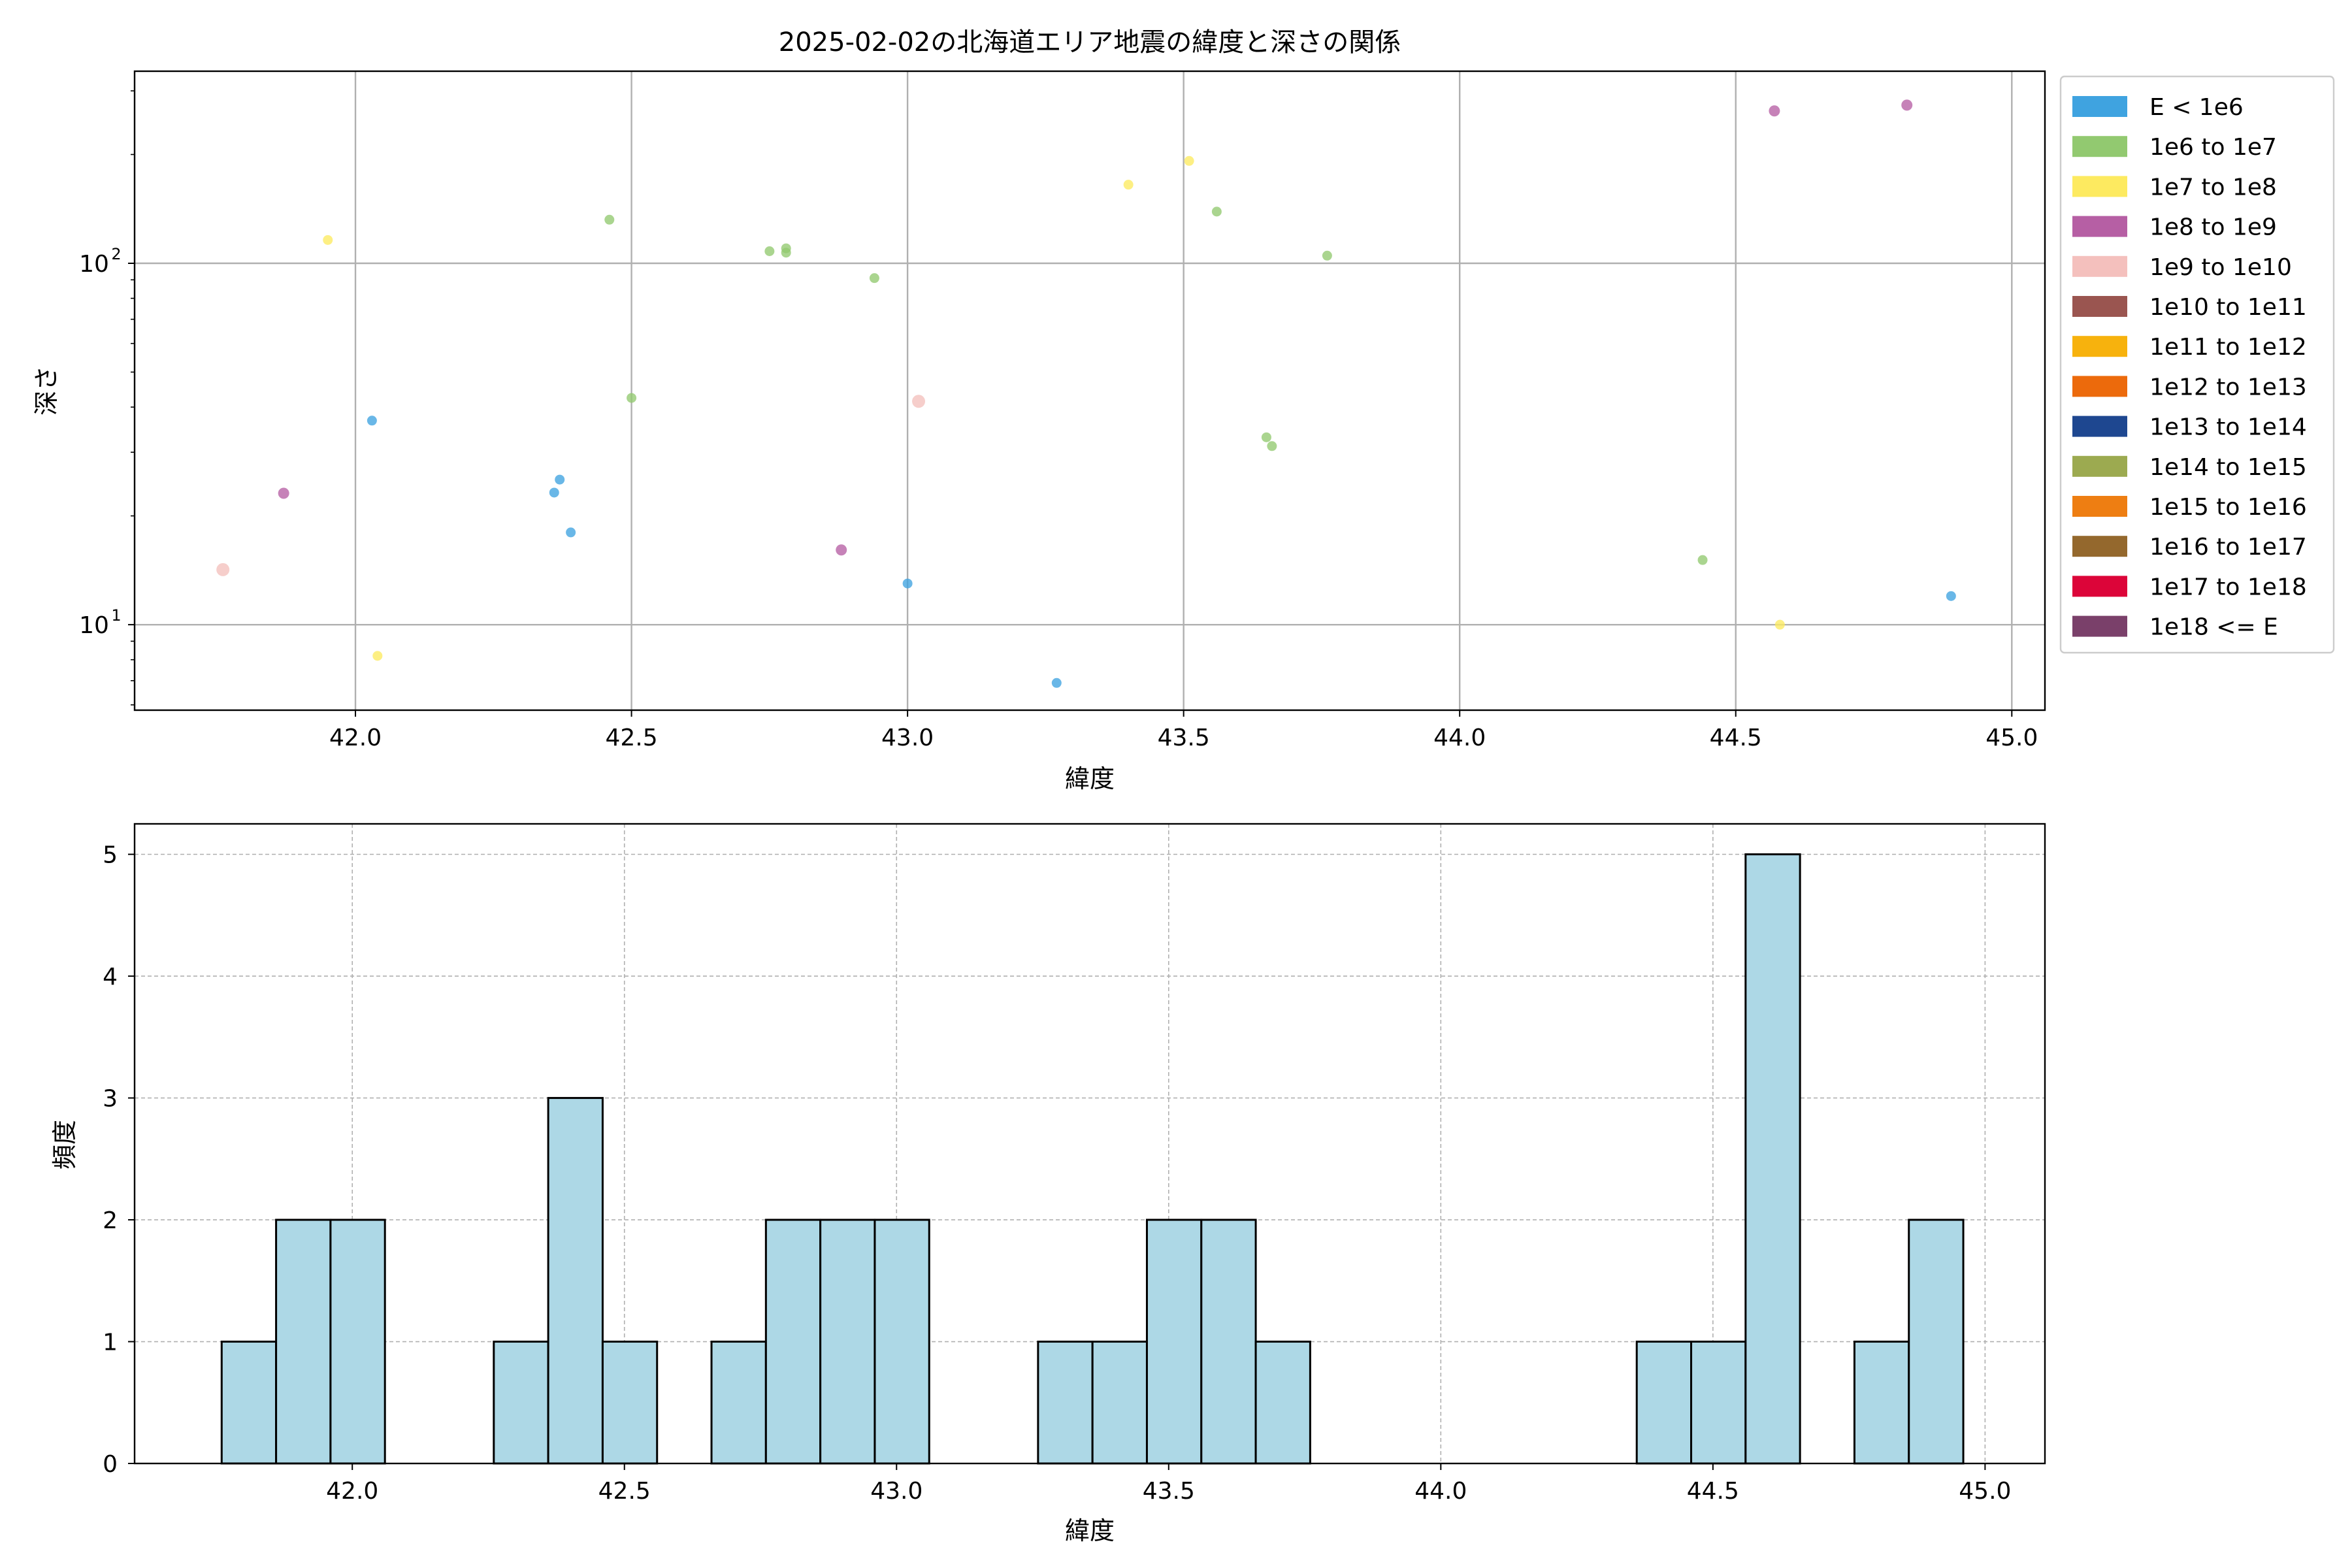 This screenshot has height=1568, width=2352. Describe the element at coordinates (46, 391) in the screenshot. I see `scatter-y-axis-label: 深さ` at that location.